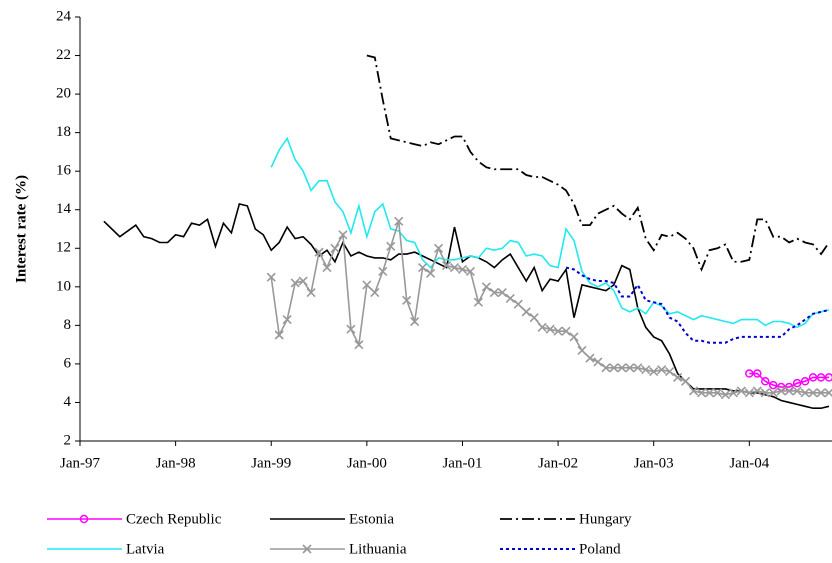 This screenshot has height=563, width=832. Describe the element at coordinates (697, 305) in the screenshot. I see `series-line` at that location.